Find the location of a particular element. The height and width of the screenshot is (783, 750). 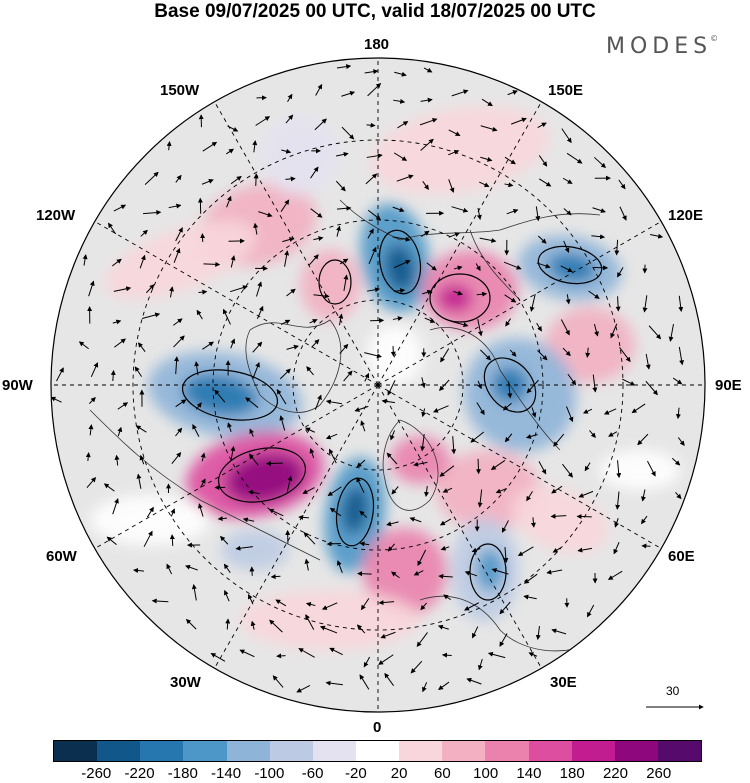

meridian-line is located at coordinates (236, 303).